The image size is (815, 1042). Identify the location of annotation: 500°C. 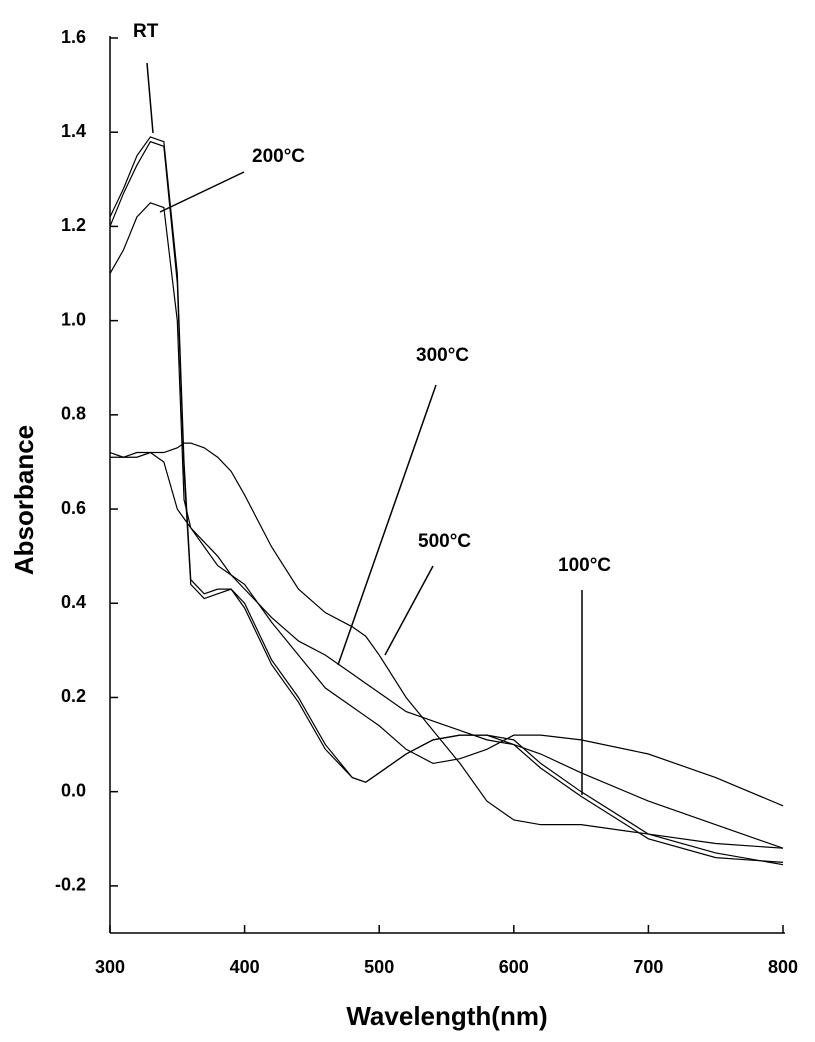
(444, 541).